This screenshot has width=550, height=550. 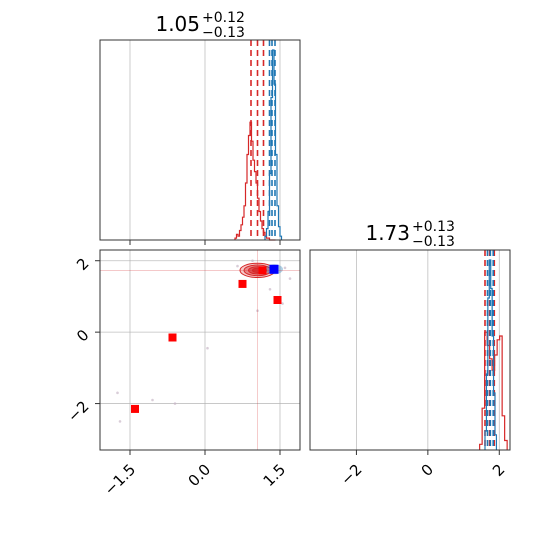 What do you see at coordinates (427, 469) in the screenshot?
I see `x-tick-label: 0` at bounding box center [427, 469].